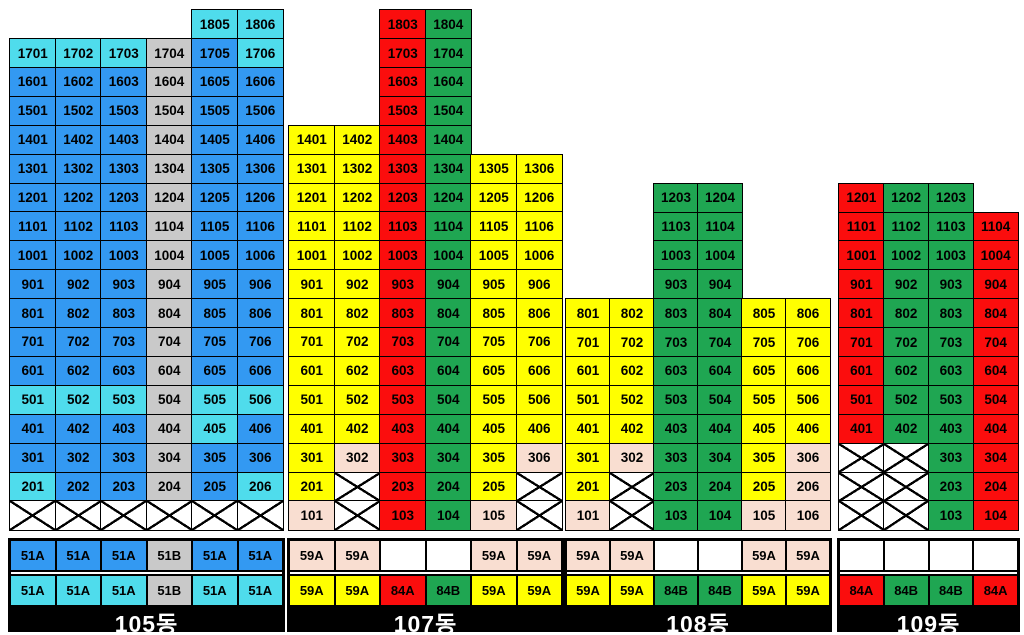 Image resolution: width=1024 pixels, height=635 pixels. Describe the element at coordinates (78, 226) in the screenshot. I see `unit-cell-1102: 1102` at that location.